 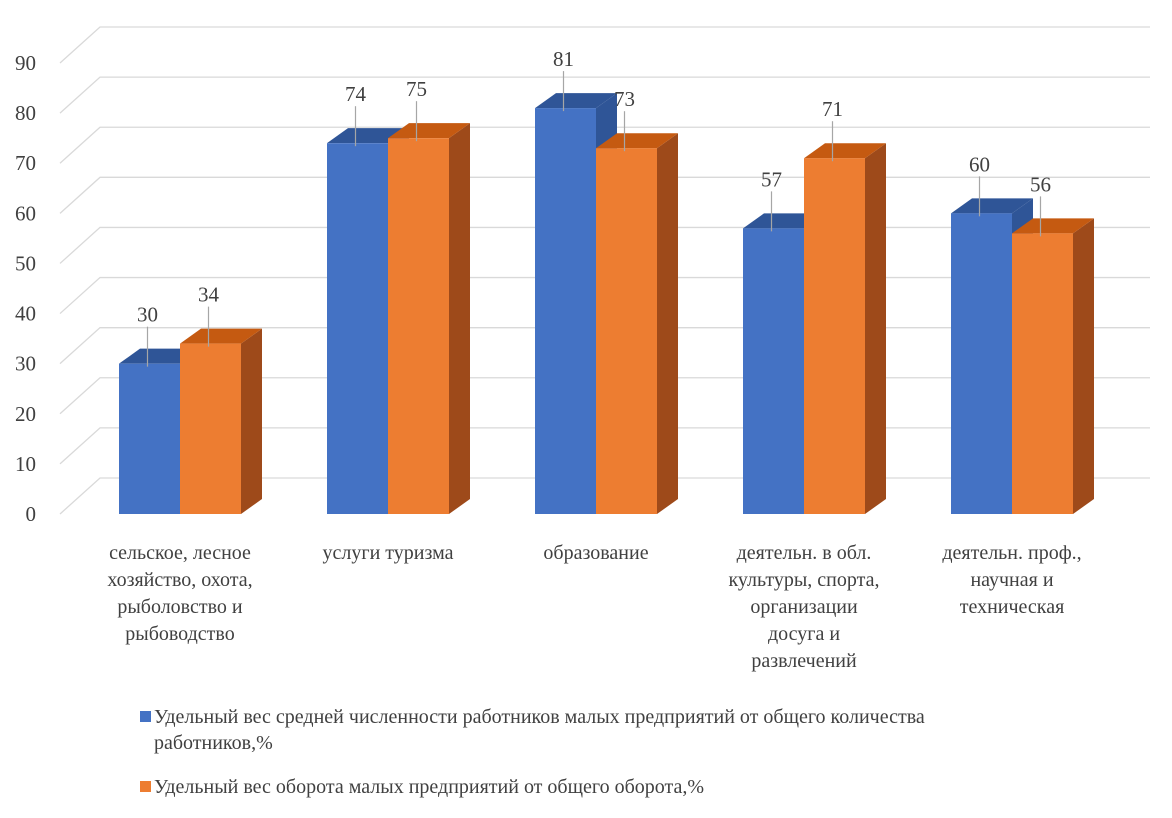 What do you see at coordinates (832, 109) in the screenshot?
I see `data-label: 71` at bounding box center [832, 109].